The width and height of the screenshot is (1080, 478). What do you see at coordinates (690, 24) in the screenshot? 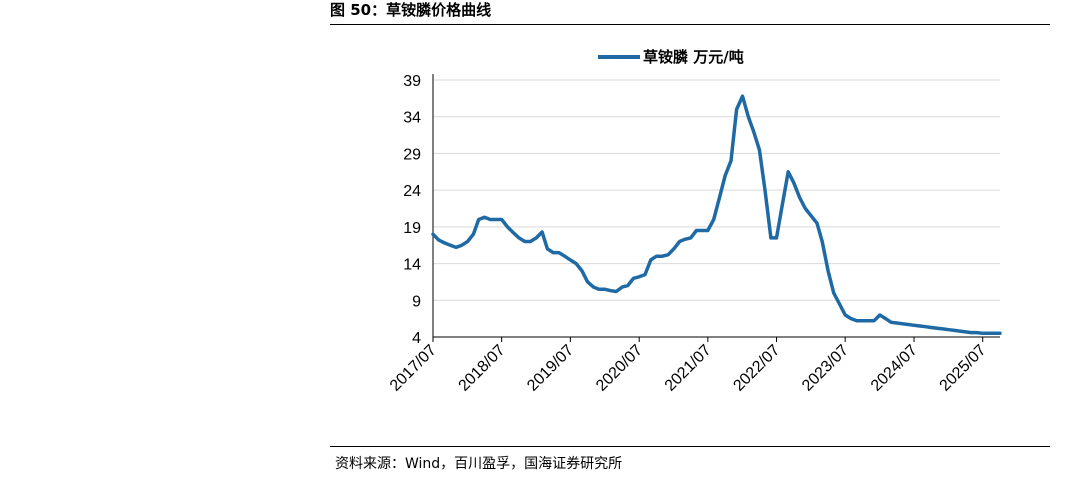
I see `top-rule` at bounding box center [690, 24].